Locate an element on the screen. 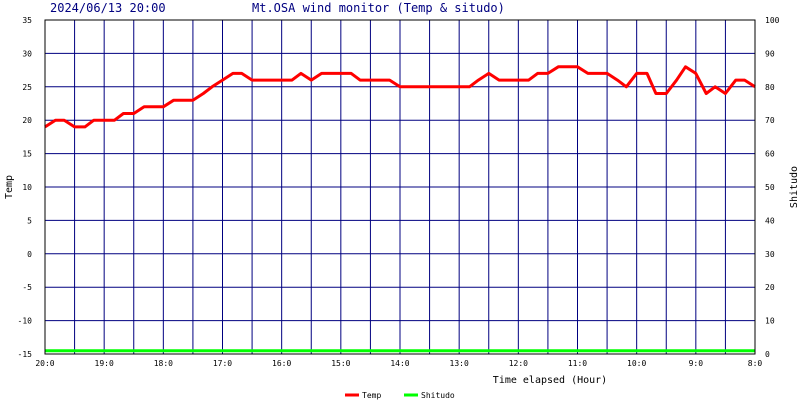  x-tick-label: 19:0 is located at coordinates (104, 363).